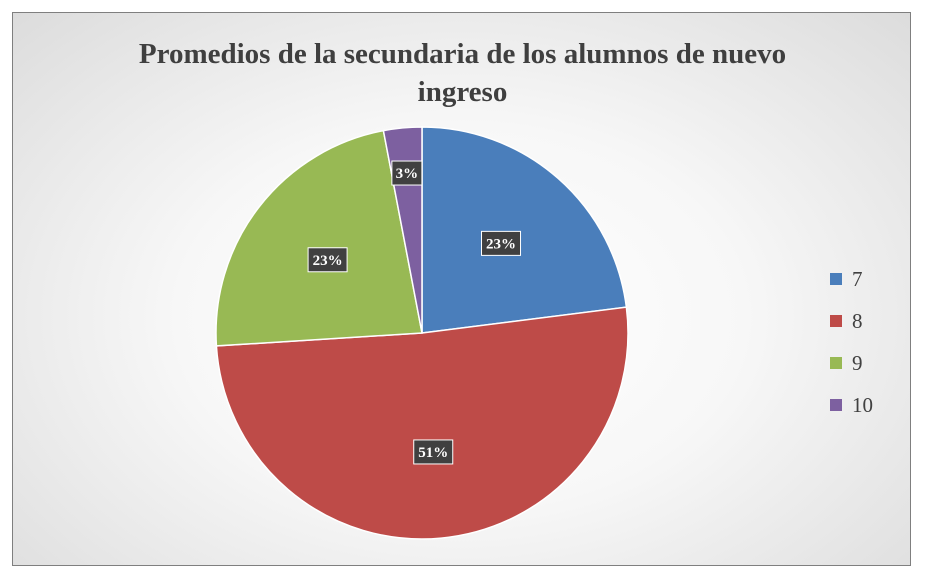  I want to click on data-label-9: 23%, so click(327, 260).